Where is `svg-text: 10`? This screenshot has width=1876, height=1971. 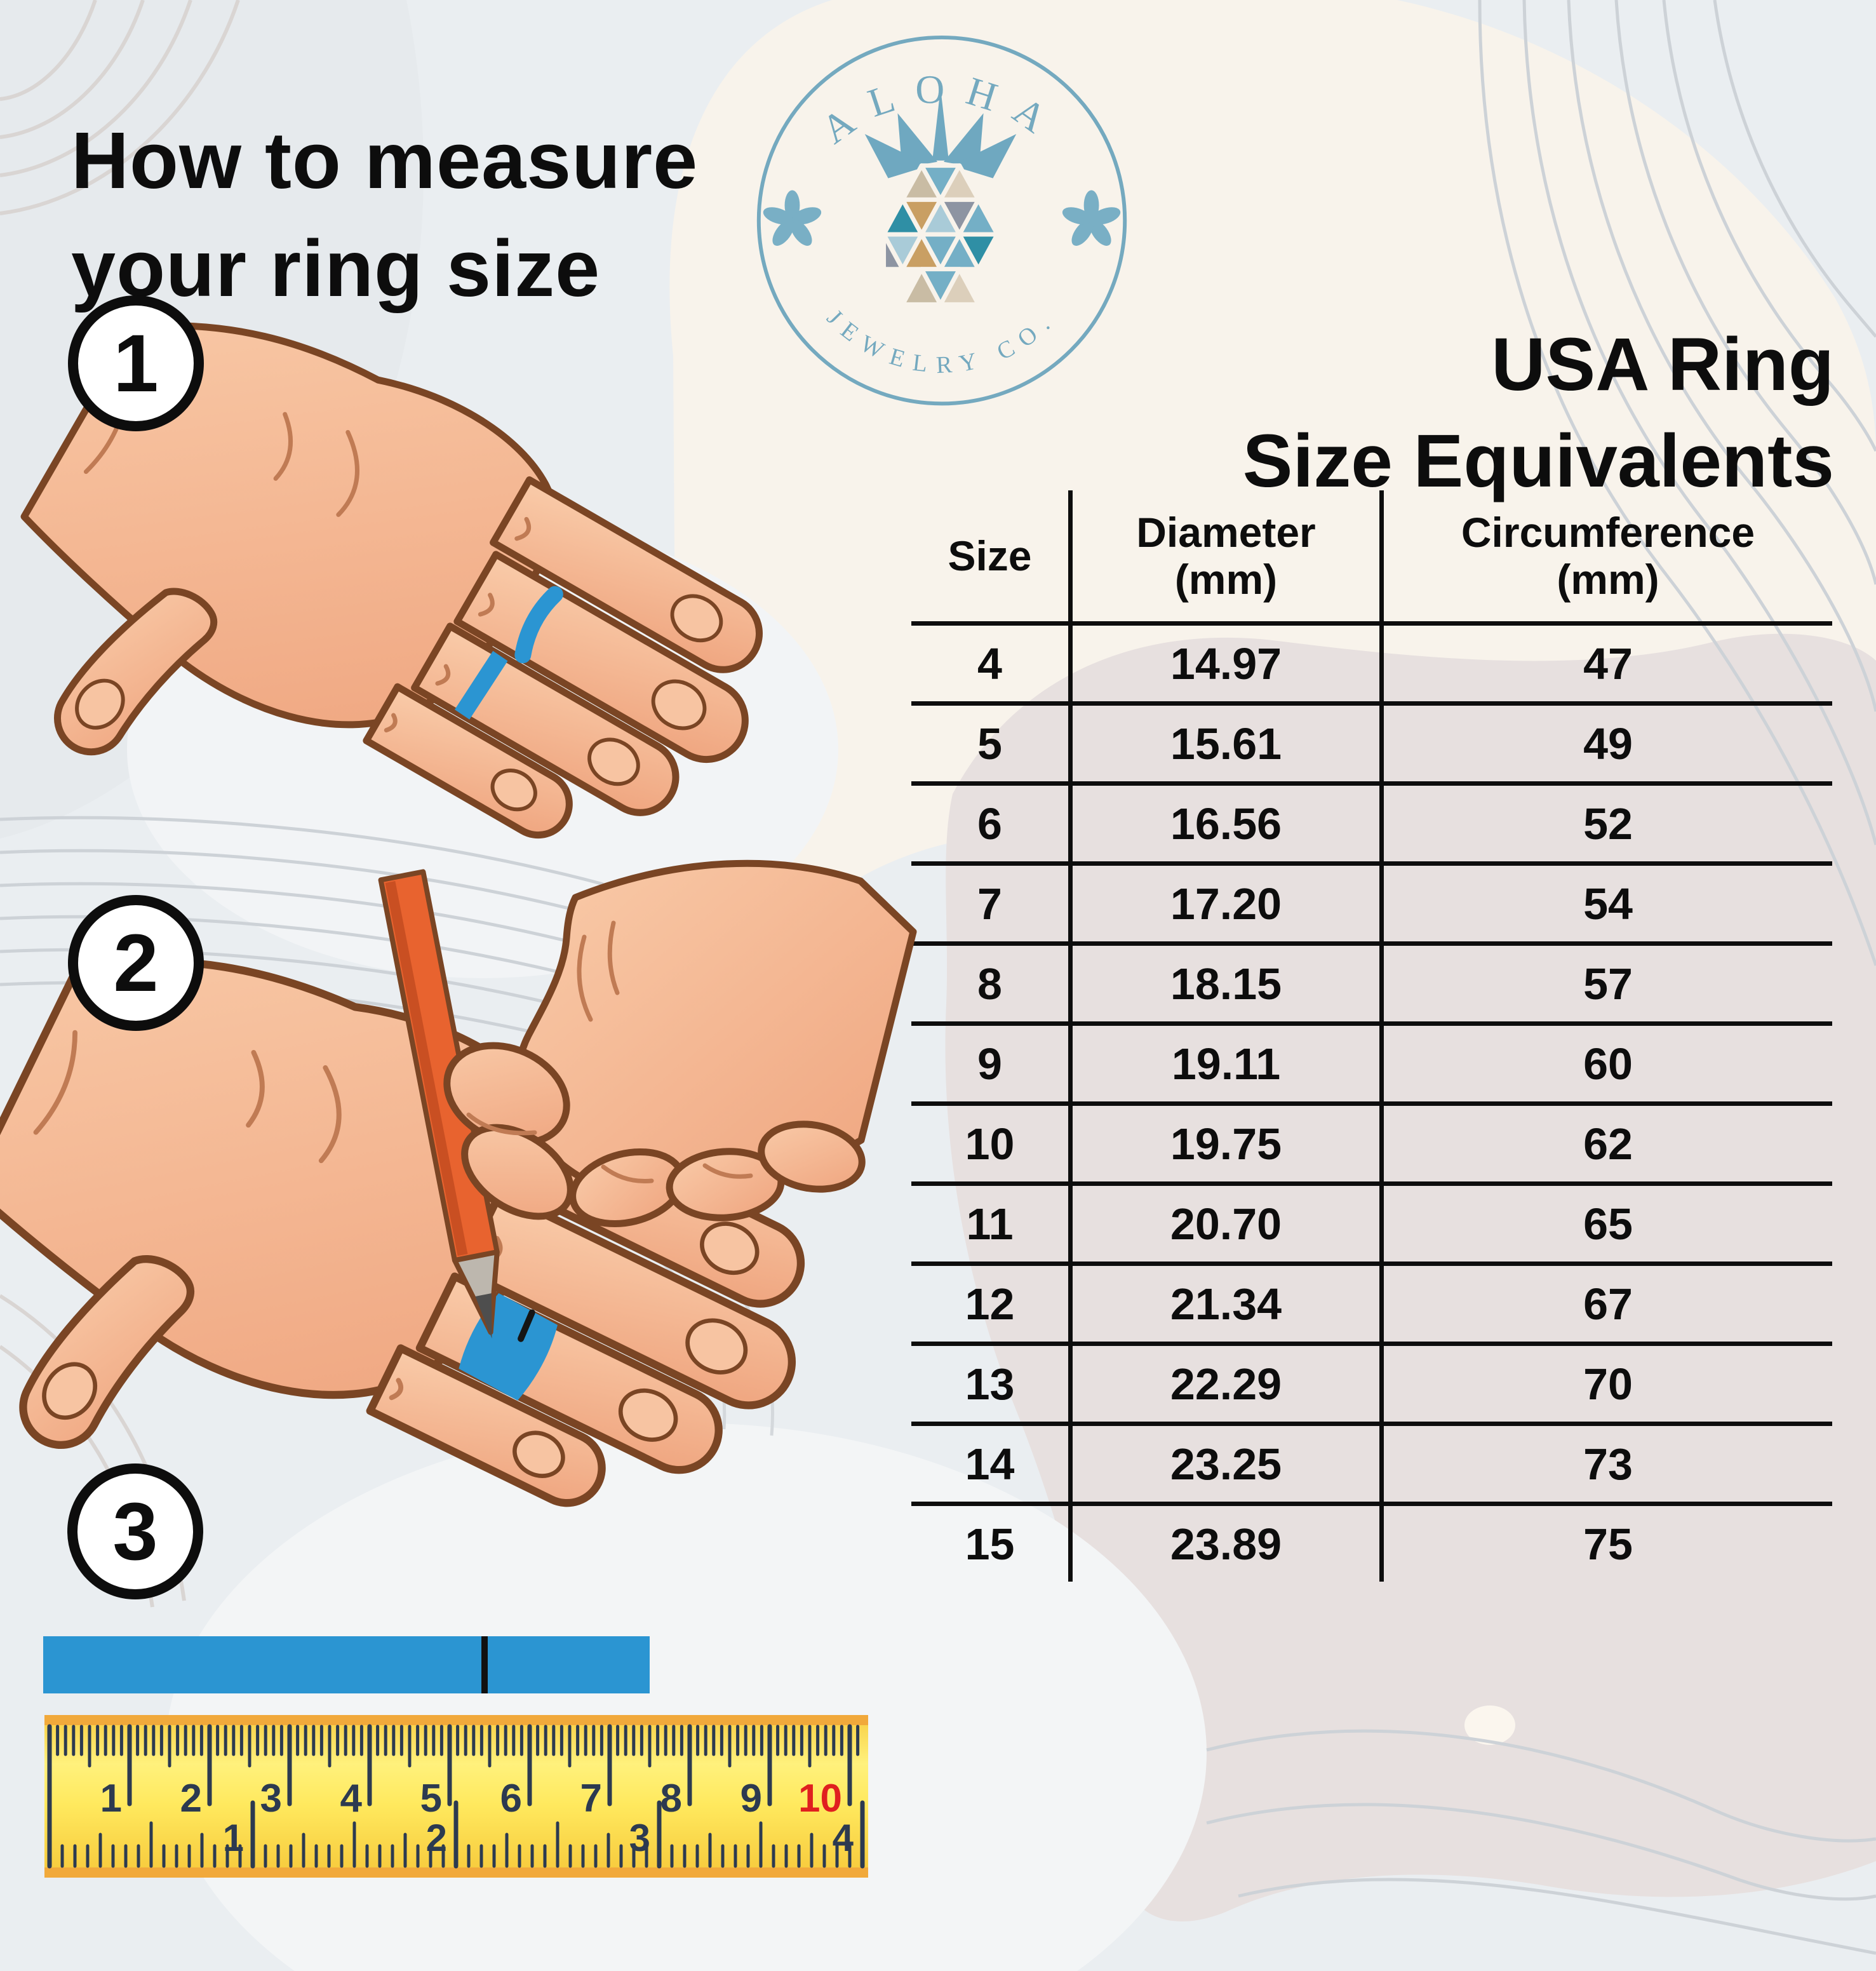
svg-text: 10 is located at coordinates (820, 1799).